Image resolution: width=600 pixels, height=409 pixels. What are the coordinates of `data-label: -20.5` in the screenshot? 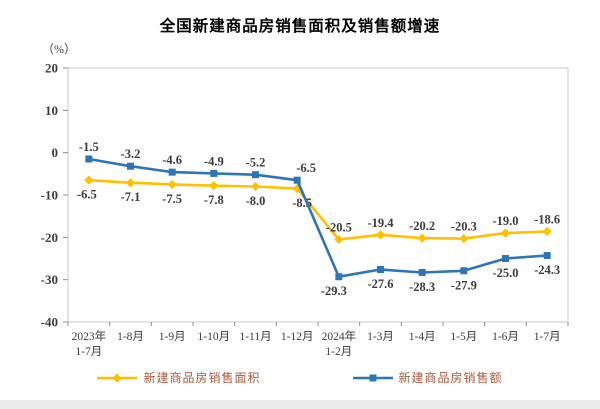 It's located at (339, 227).